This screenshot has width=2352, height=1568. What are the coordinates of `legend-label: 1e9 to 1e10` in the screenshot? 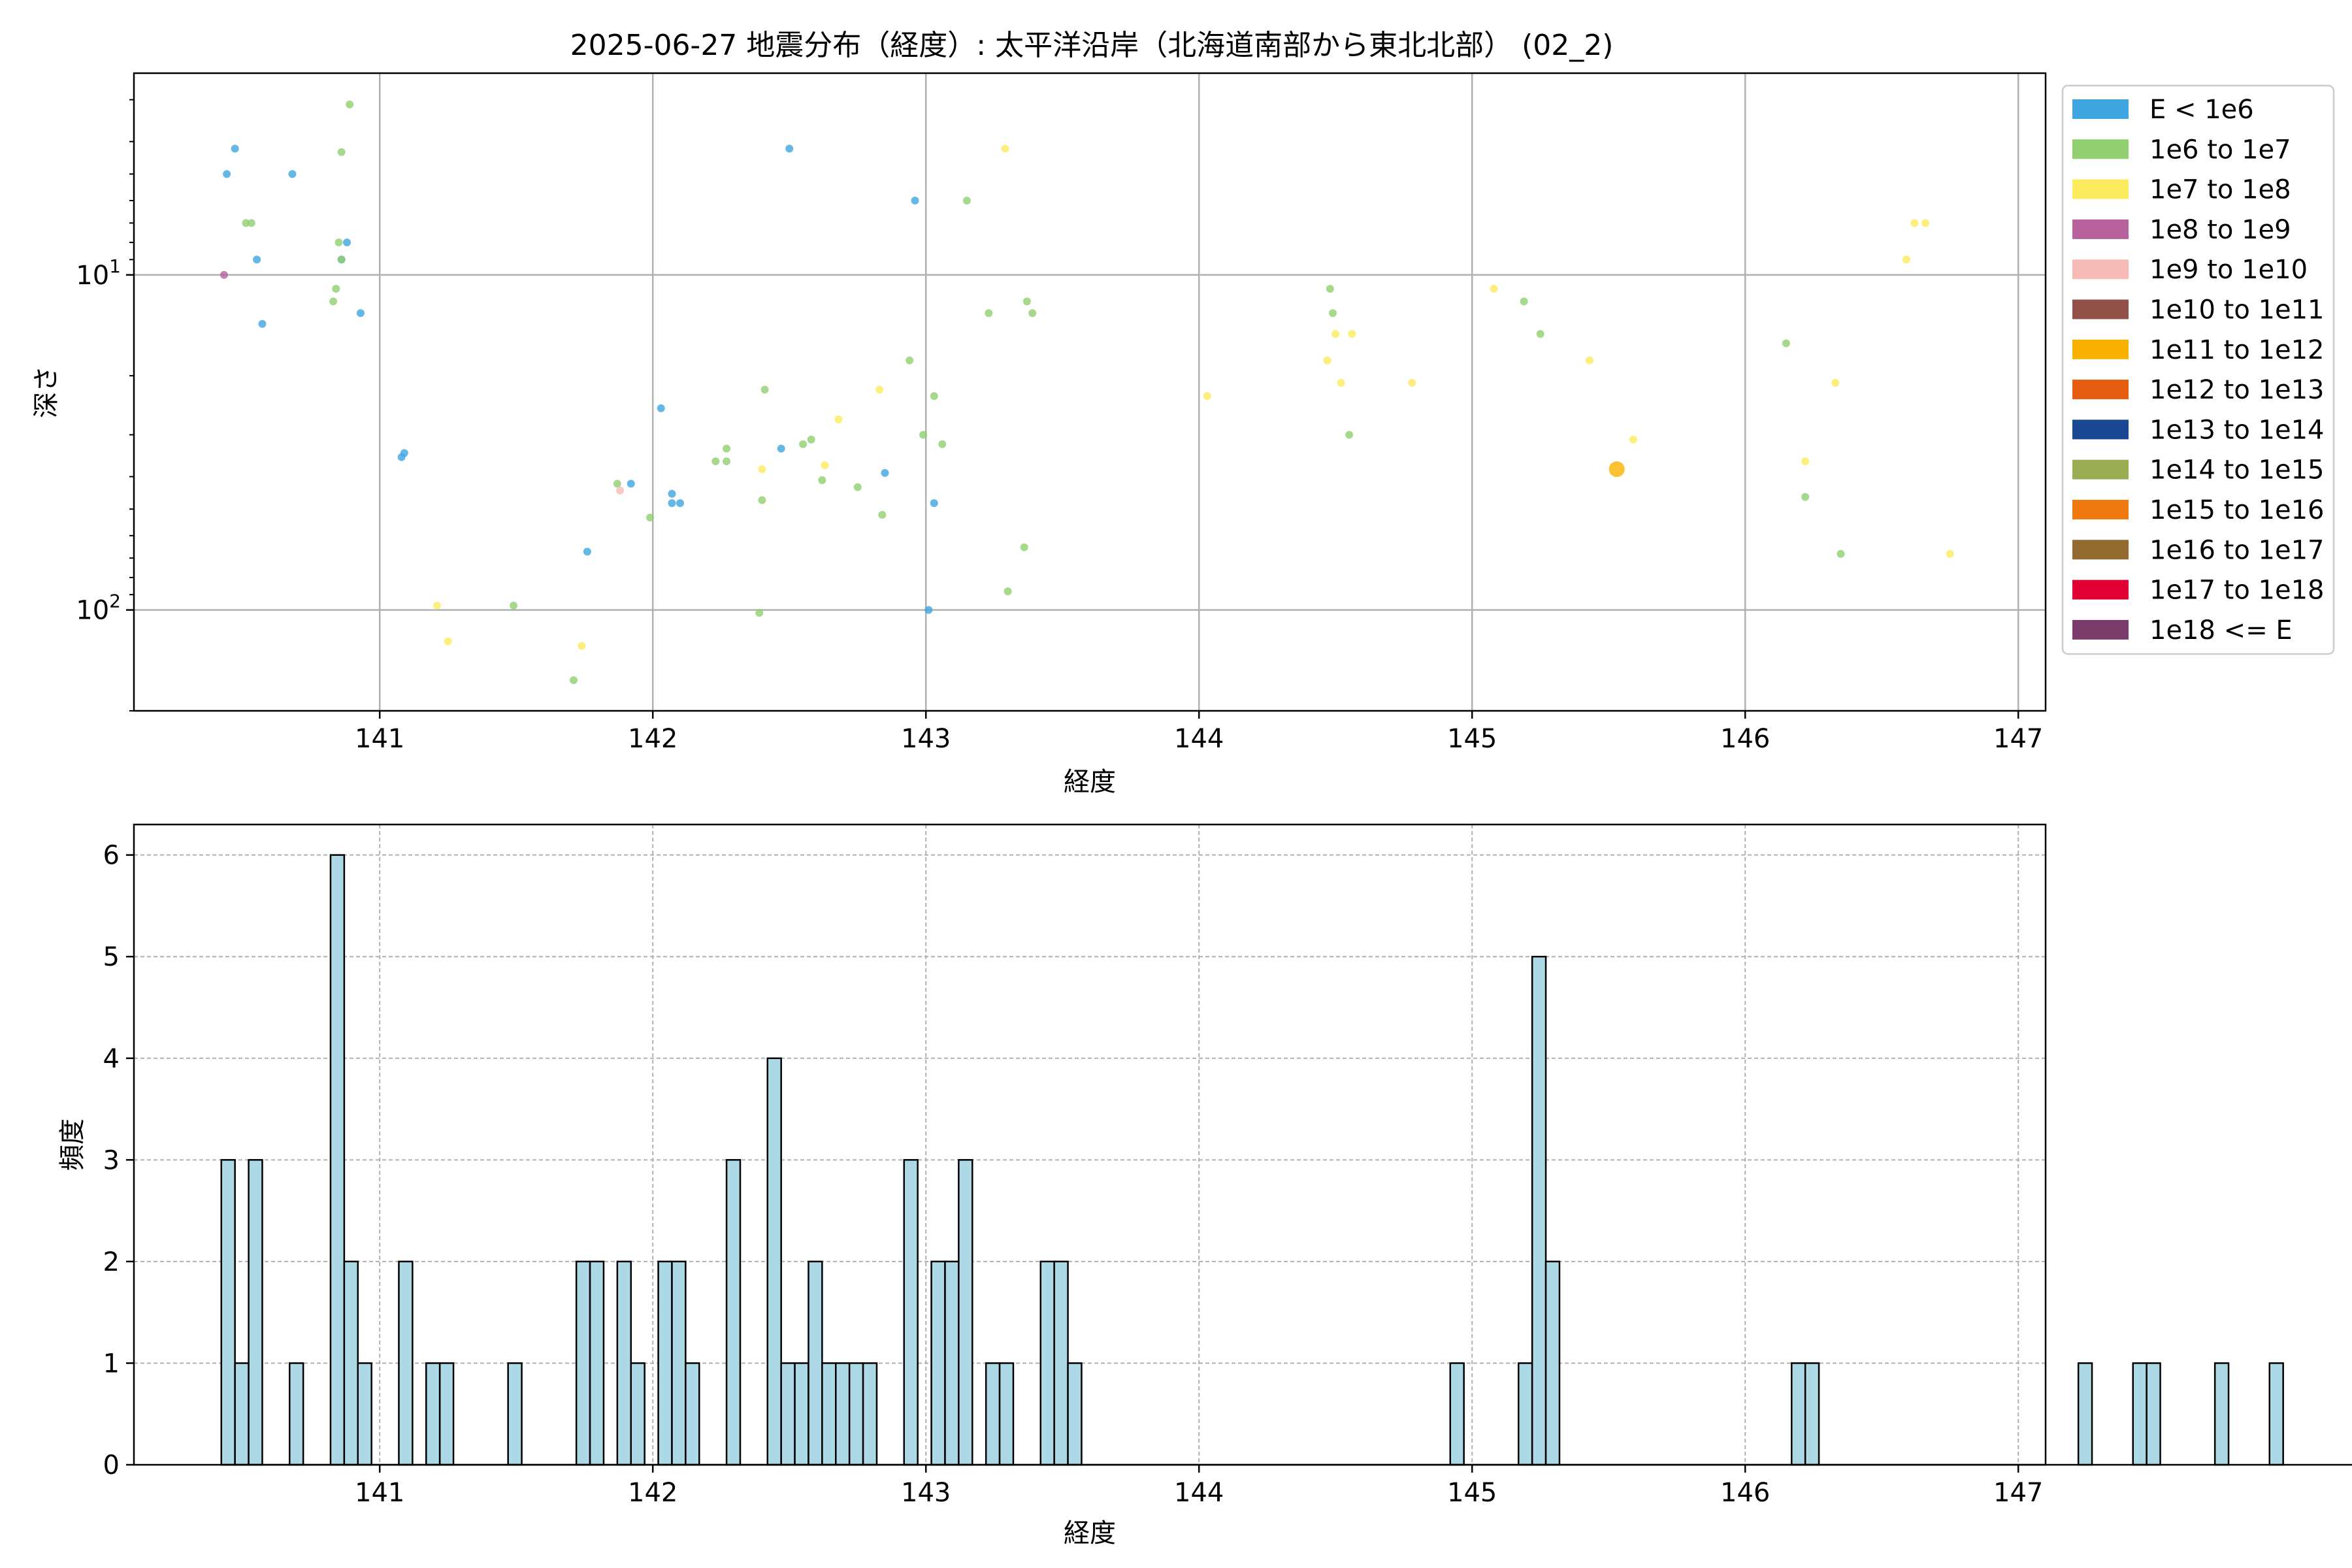 It's located at (2228, 270).